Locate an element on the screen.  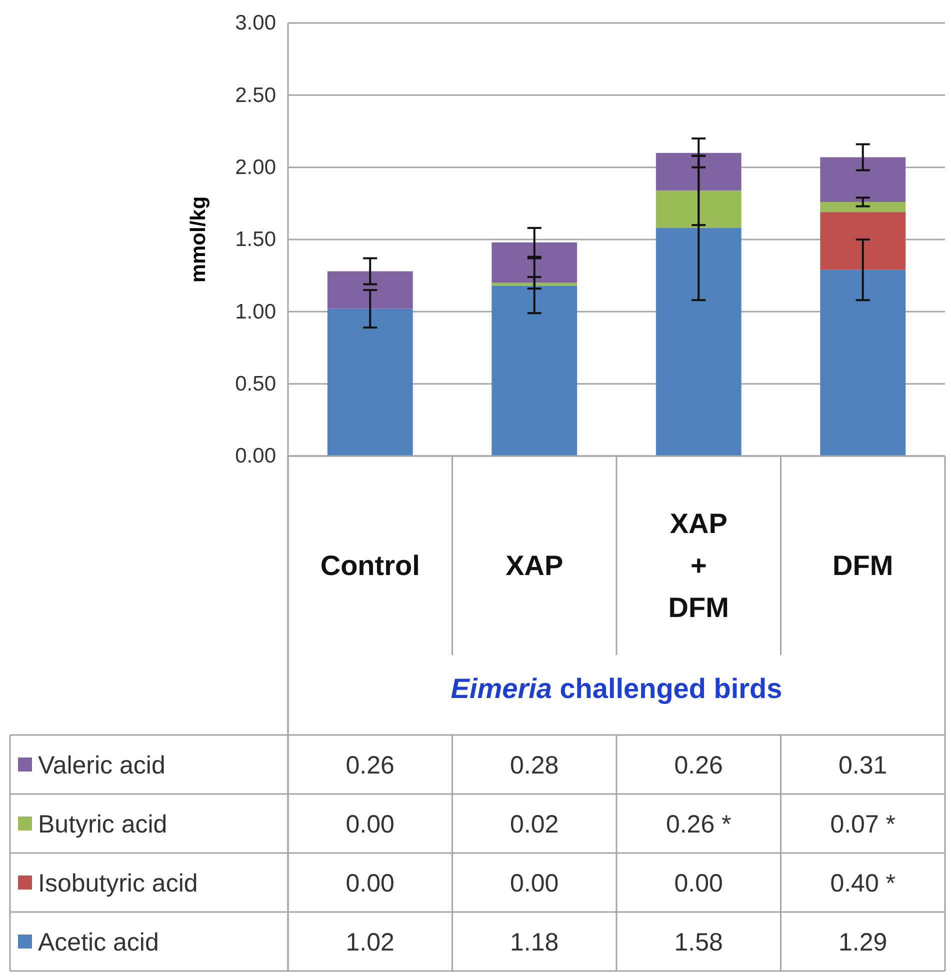
data-label: 0.28 is located at coordinates (534, 766).